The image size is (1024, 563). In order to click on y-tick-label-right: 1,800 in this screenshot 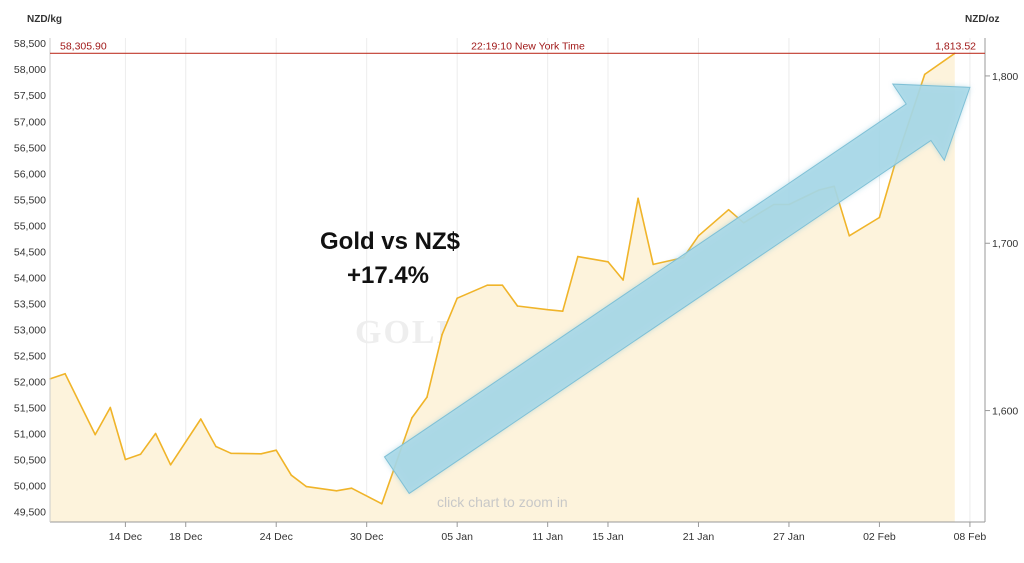, I will do `click(1005, 77)`.